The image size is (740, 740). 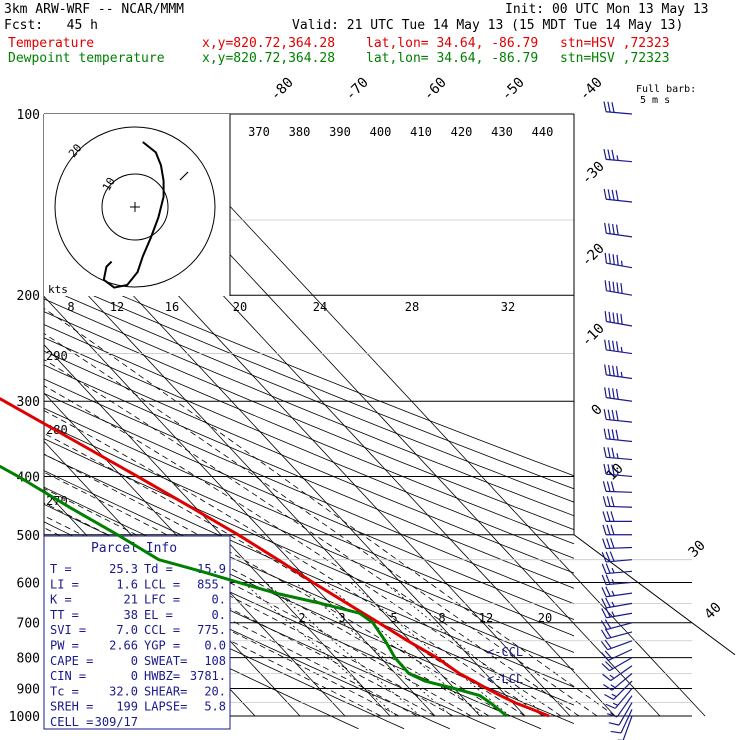 I want to click on model-title: 3km ARW-WRF -- NCAR/MMM, so click(x=94, y=9).